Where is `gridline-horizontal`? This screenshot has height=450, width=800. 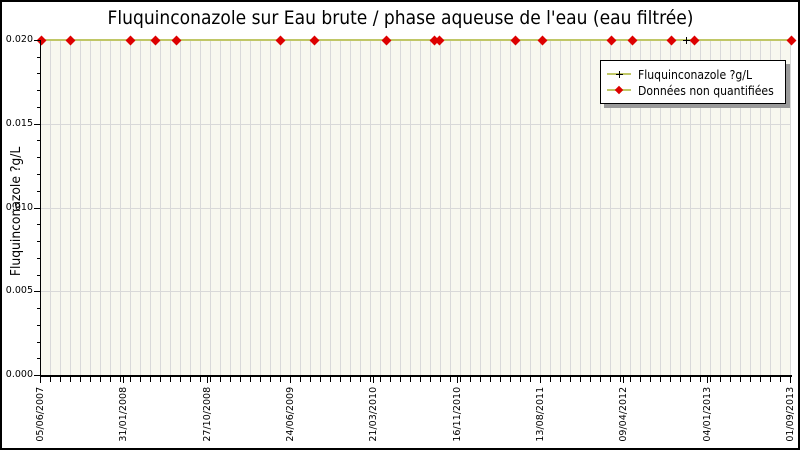
gridline-horizontal is located at coordinates (416, 208).